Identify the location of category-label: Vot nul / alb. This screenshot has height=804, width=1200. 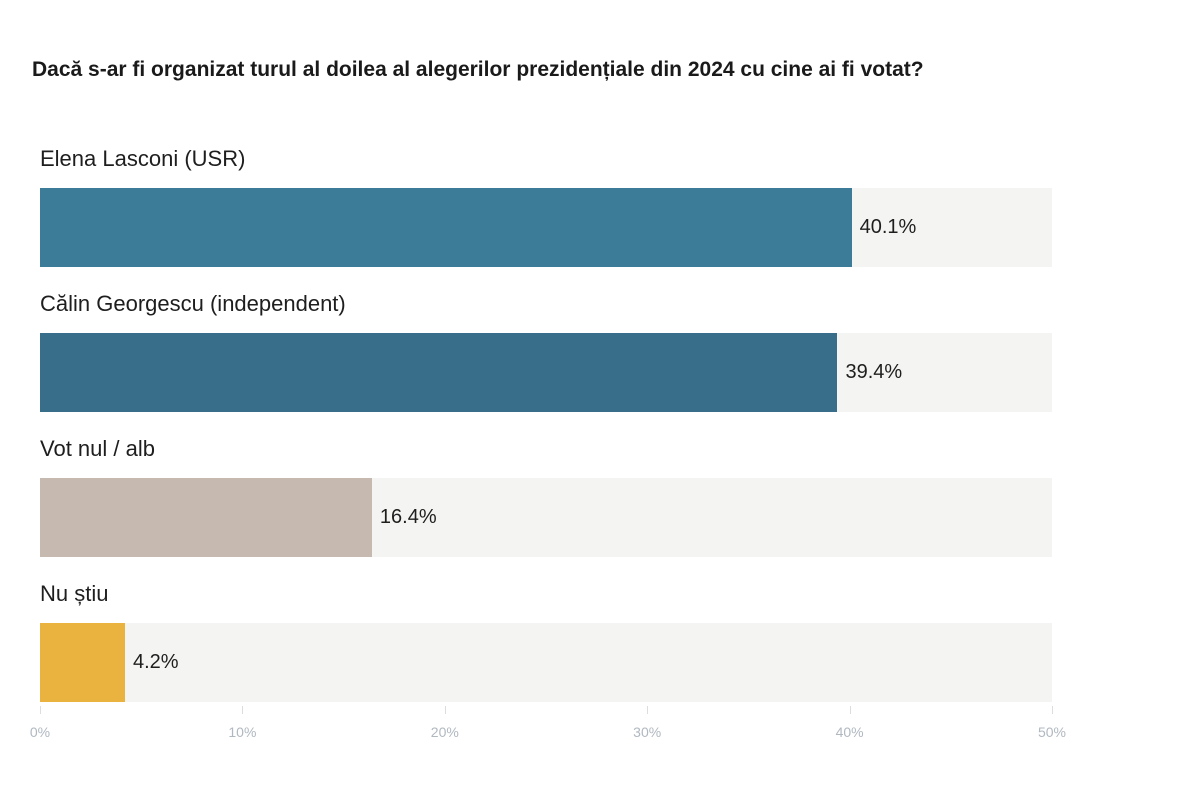
(97, 448).